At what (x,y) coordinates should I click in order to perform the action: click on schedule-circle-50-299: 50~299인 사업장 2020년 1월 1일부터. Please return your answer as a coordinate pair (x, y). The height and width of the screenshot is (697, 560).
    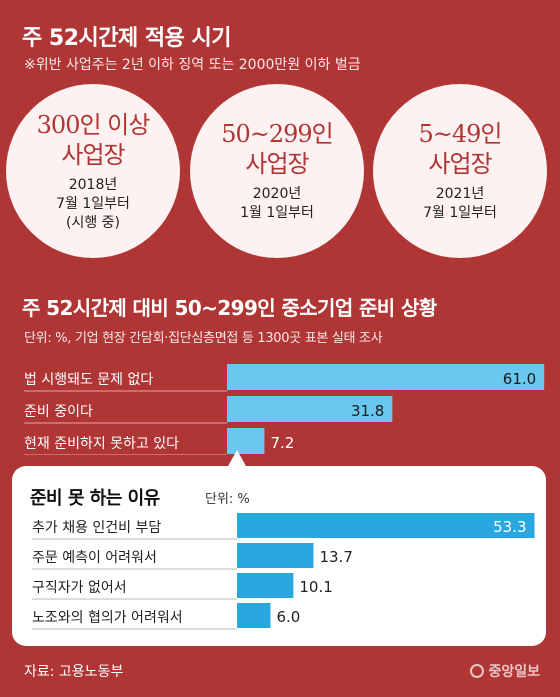
    Looking at the image, I should click on (277, 171).